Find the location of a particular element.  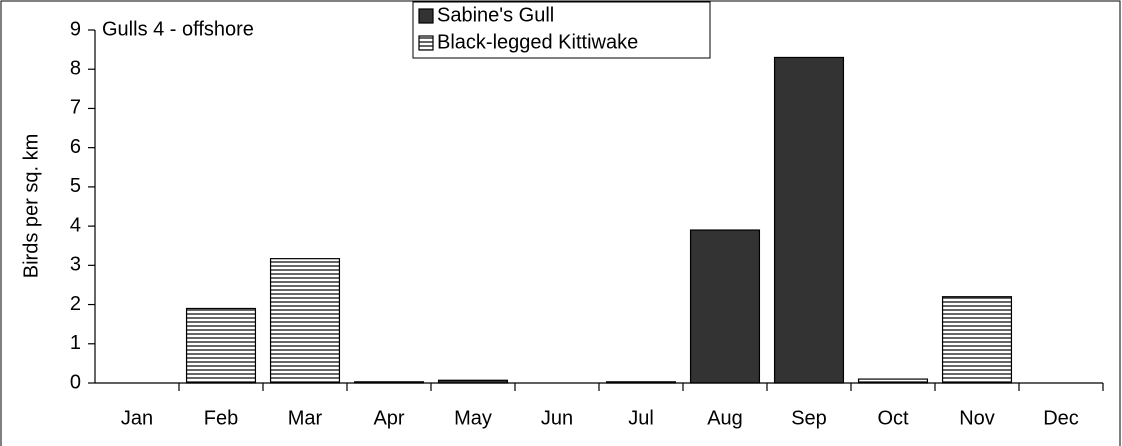

y-tick-label: 2 is located at coordinates (75, 304).